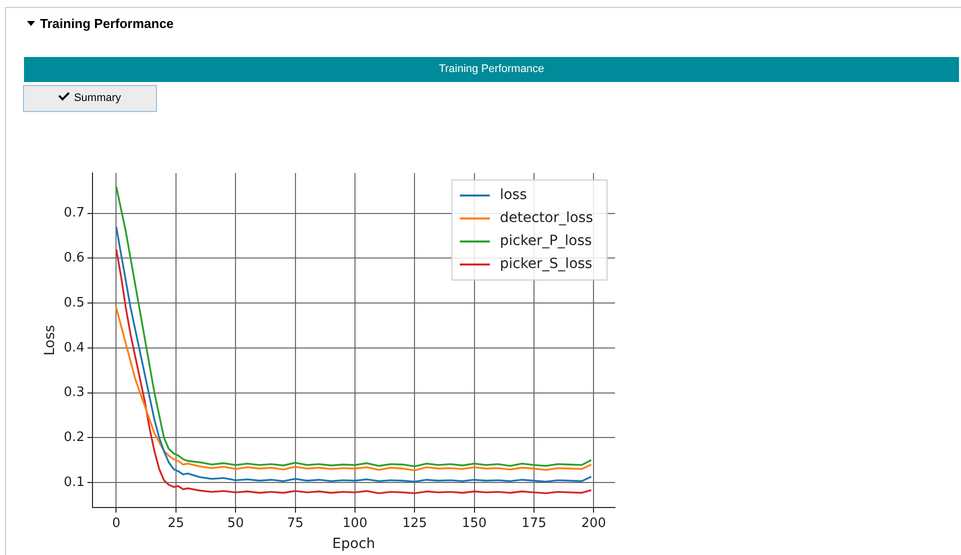  What do you see at coordinates (50, 340) in the screenshot?
I see `y-axis-title: Loss` at bounding box center [50, 340].